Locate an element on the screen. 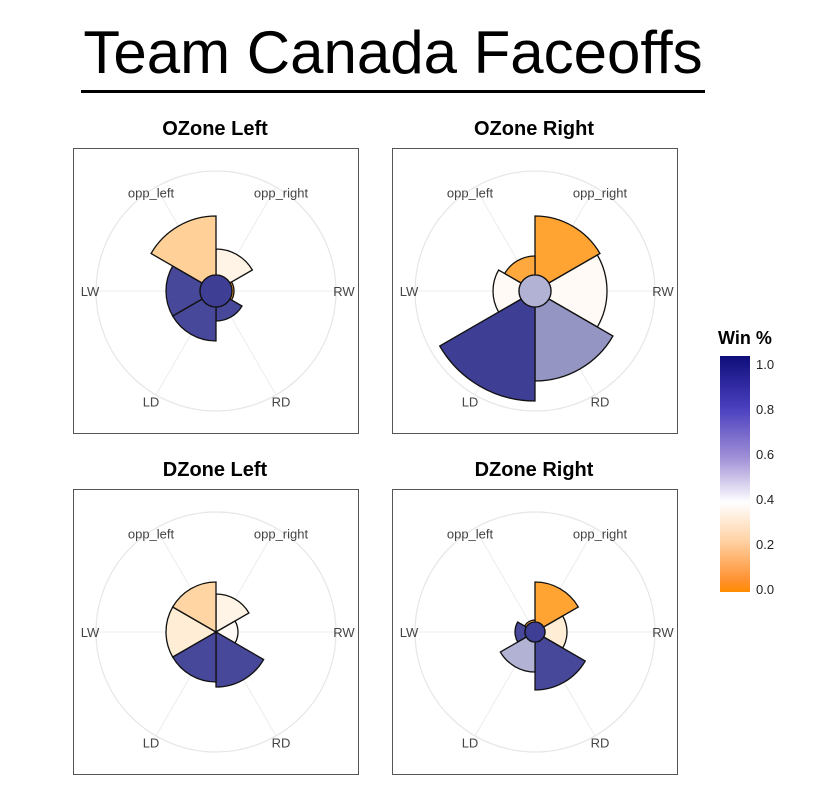 The image size is (830, 802). legend-tick: 0.0 is located at coordinates (765, 589).